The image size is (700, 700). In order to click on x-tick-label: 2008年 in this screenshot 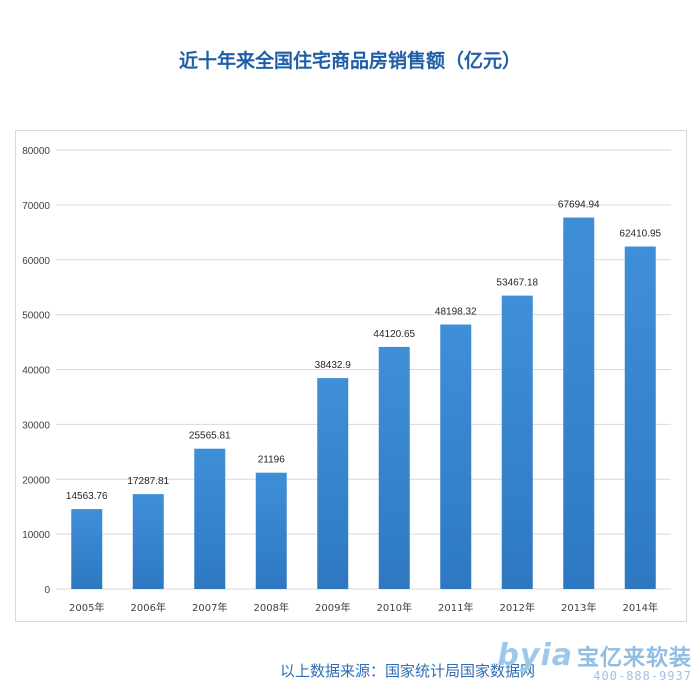, I will do `click(271, 607)`.